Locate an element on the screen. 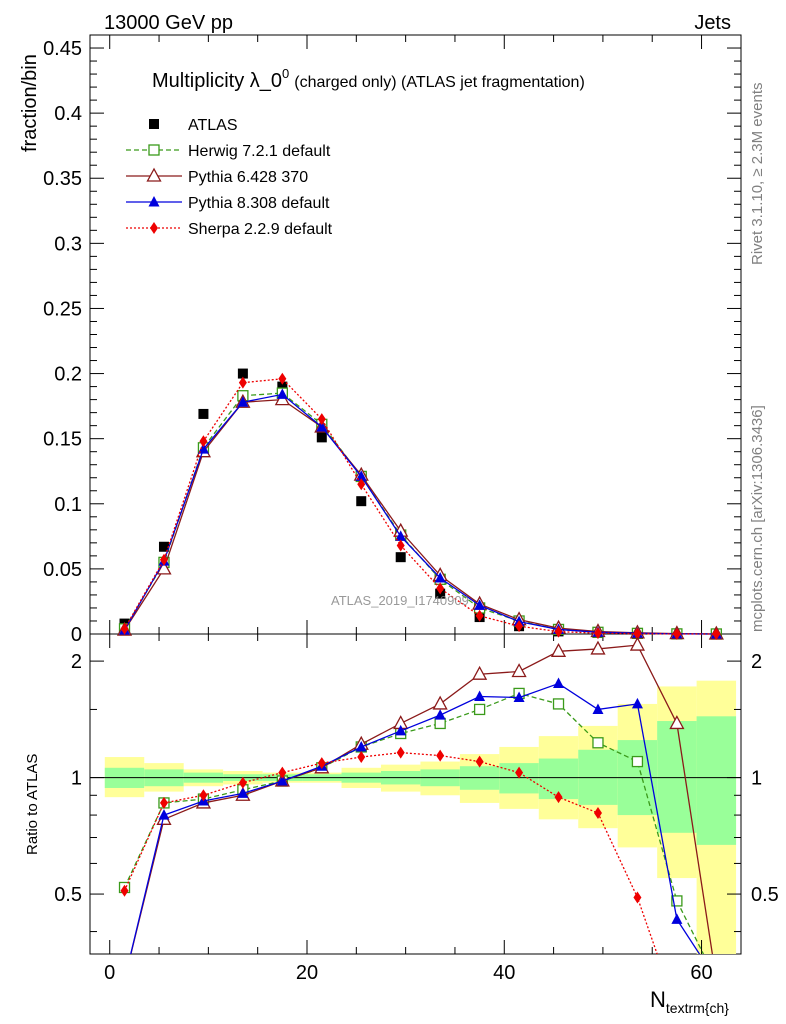 This screenshot has width=786, height=1024. x-axis-label: Ntextrm{ch} is located at coordinates (689, 1001).